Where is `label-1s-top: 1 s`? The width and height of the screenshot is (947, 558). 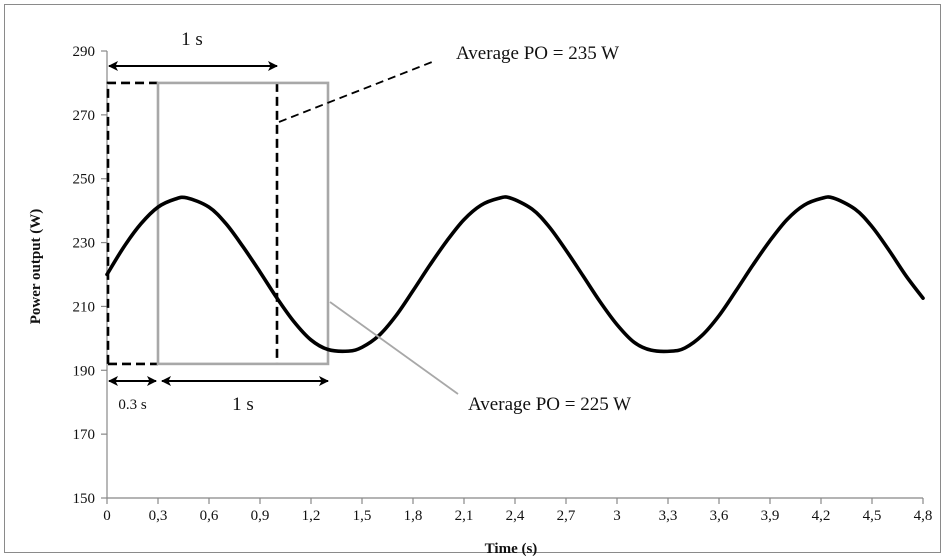 label-1s-top: 1 s is located at coordinates (192, 39).